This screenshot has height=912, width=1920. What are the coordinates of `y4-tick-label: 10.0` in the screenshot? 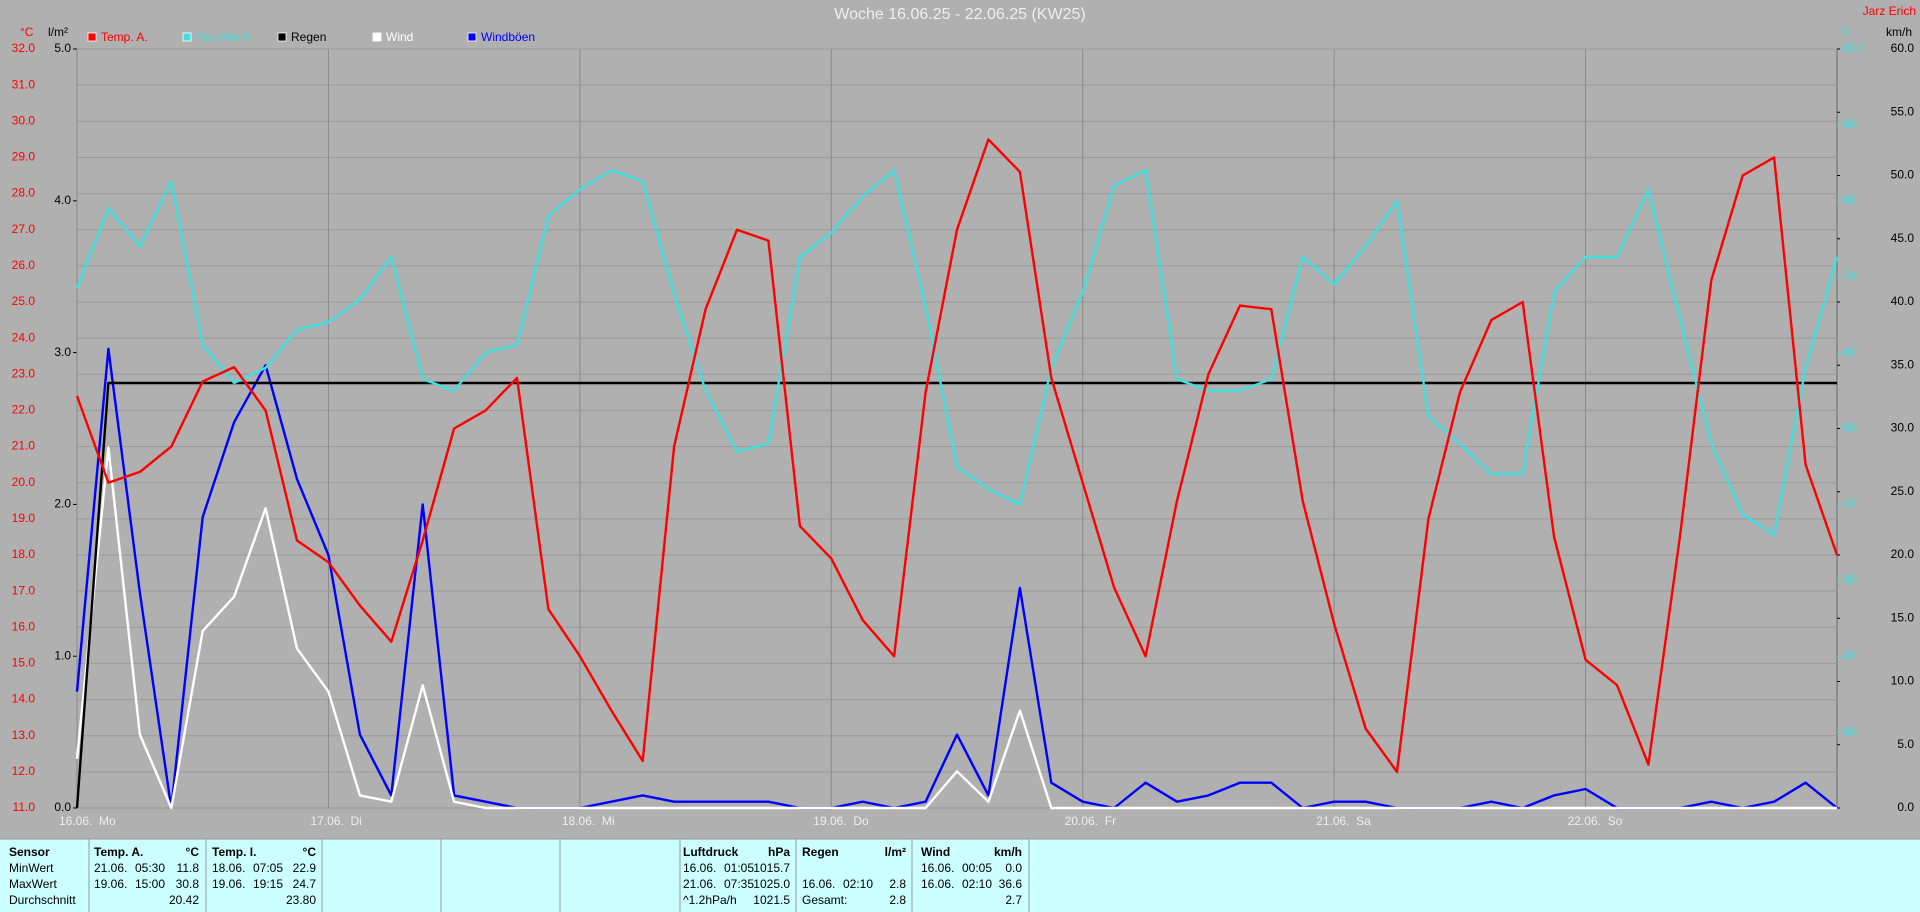 It's located at (1903, 681).